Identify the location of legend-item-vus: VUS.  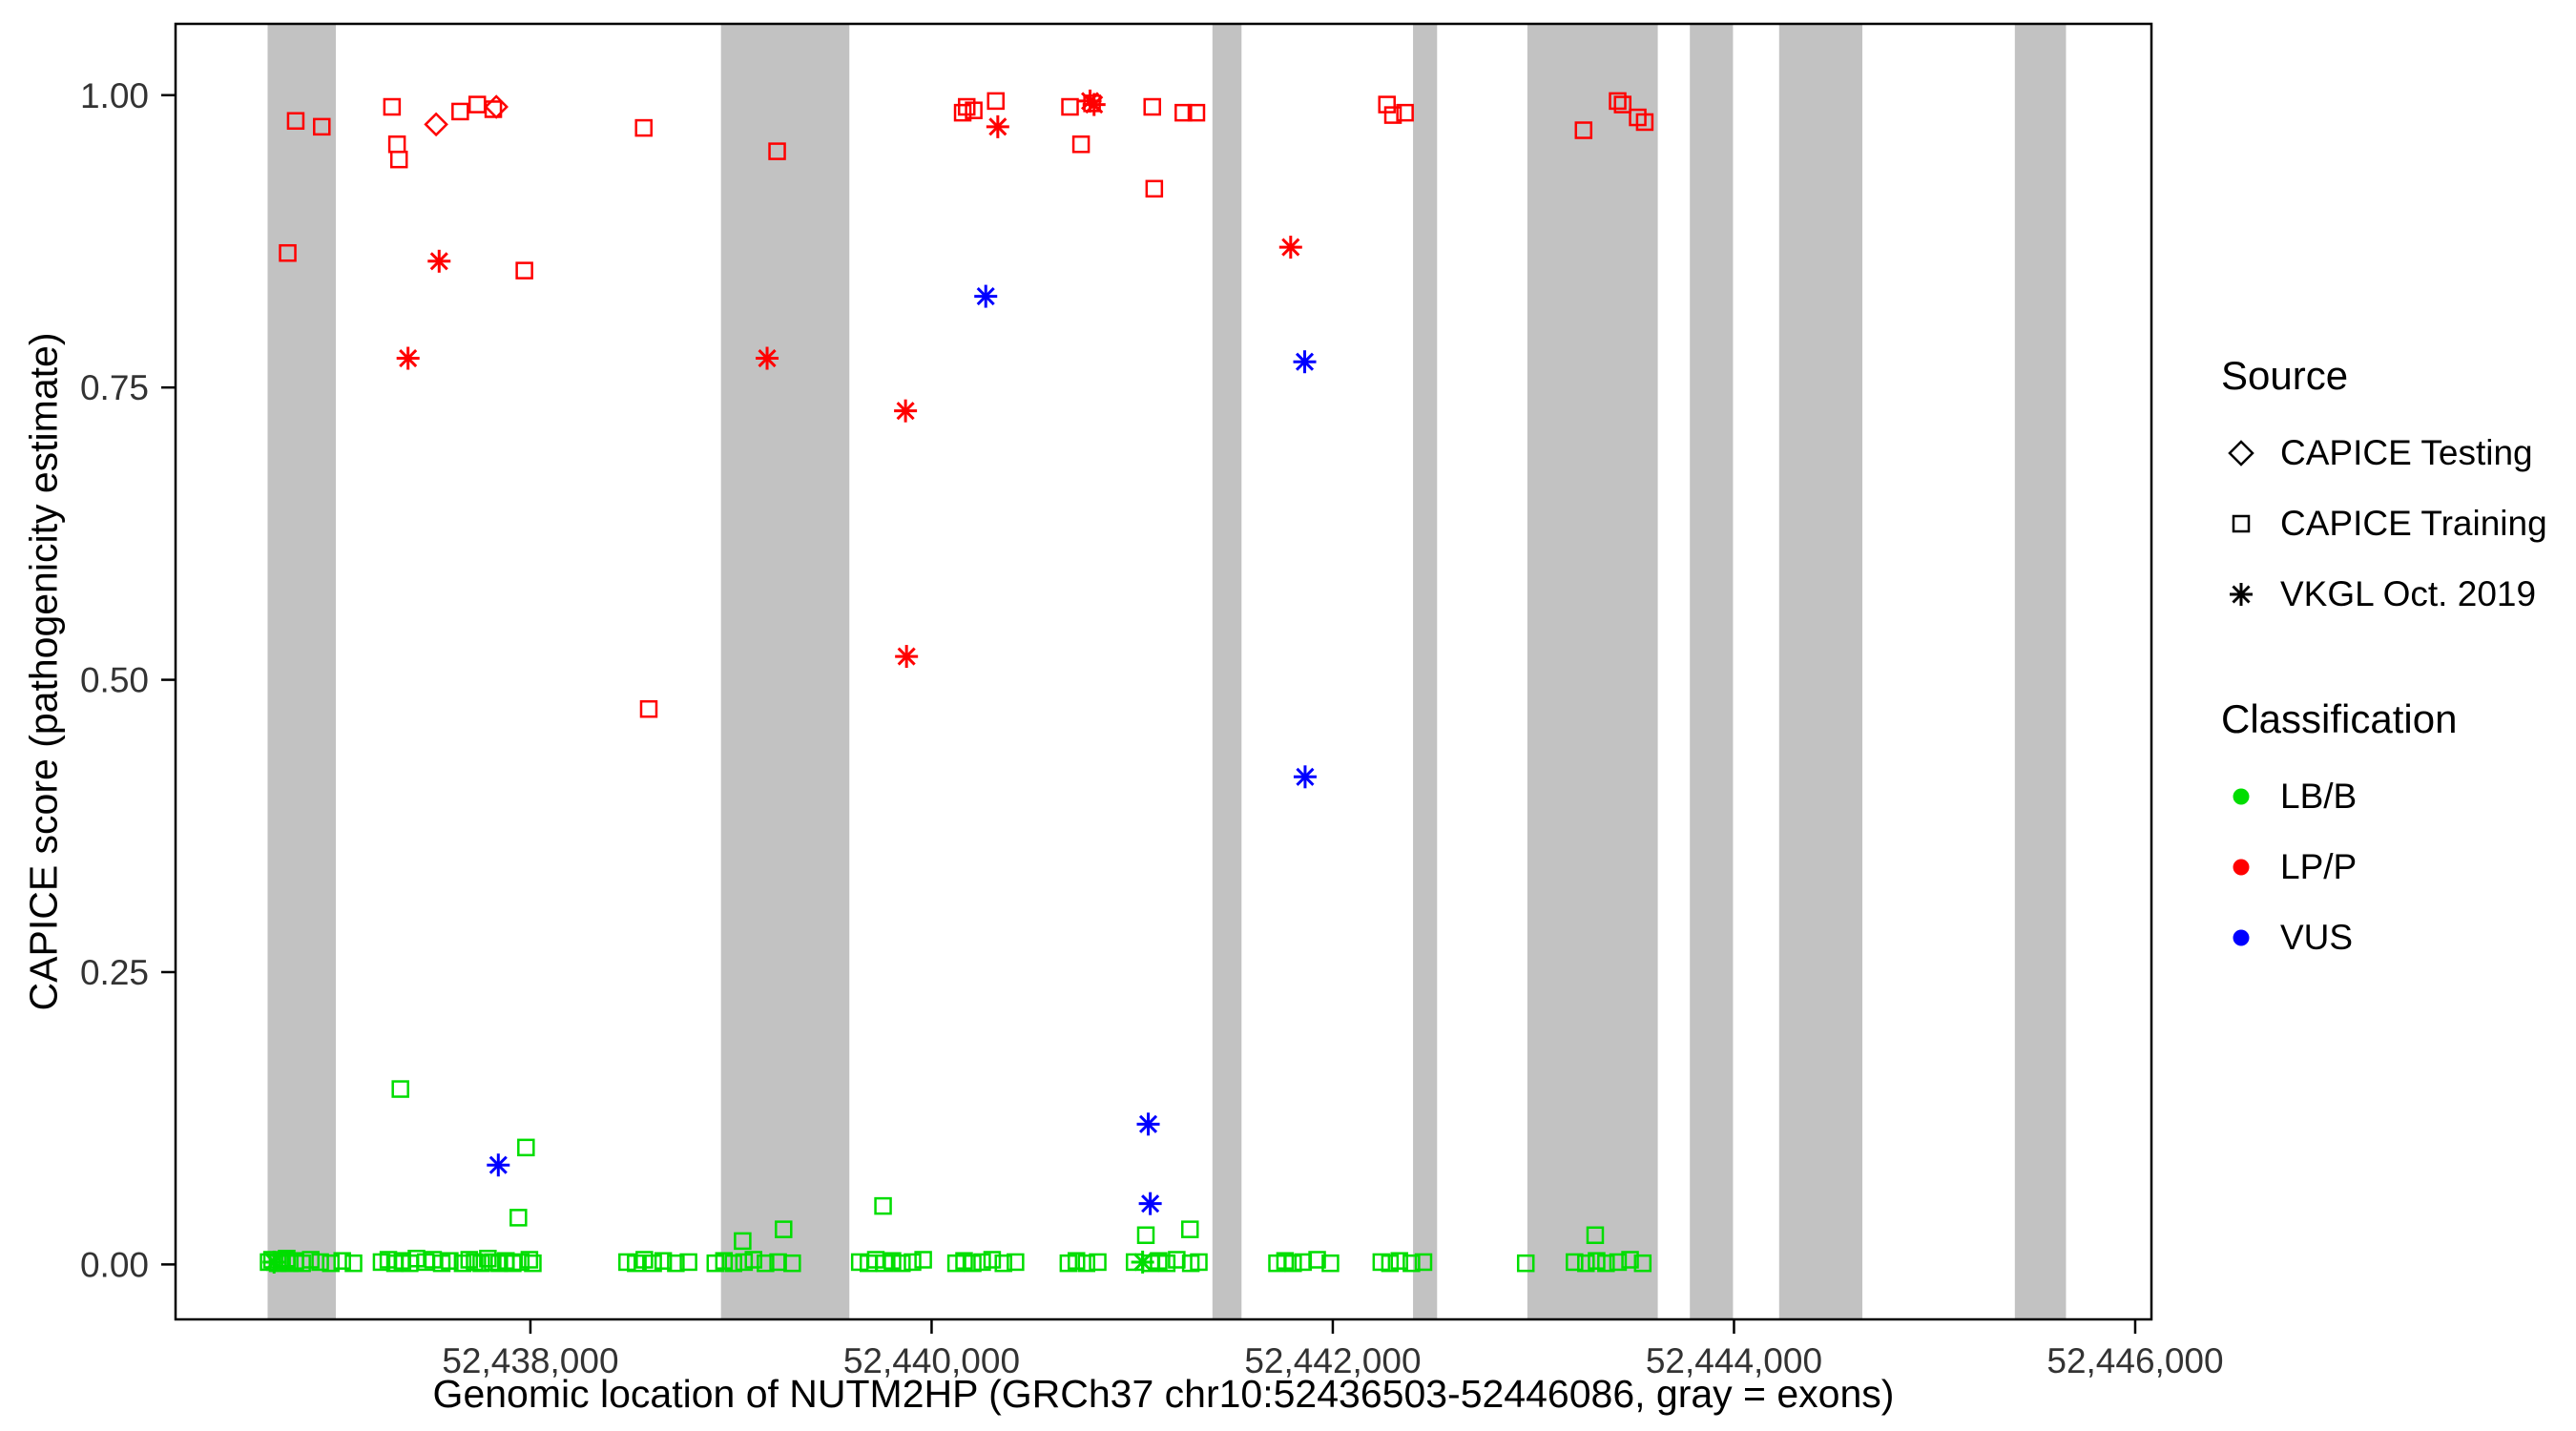
(2384, 937).